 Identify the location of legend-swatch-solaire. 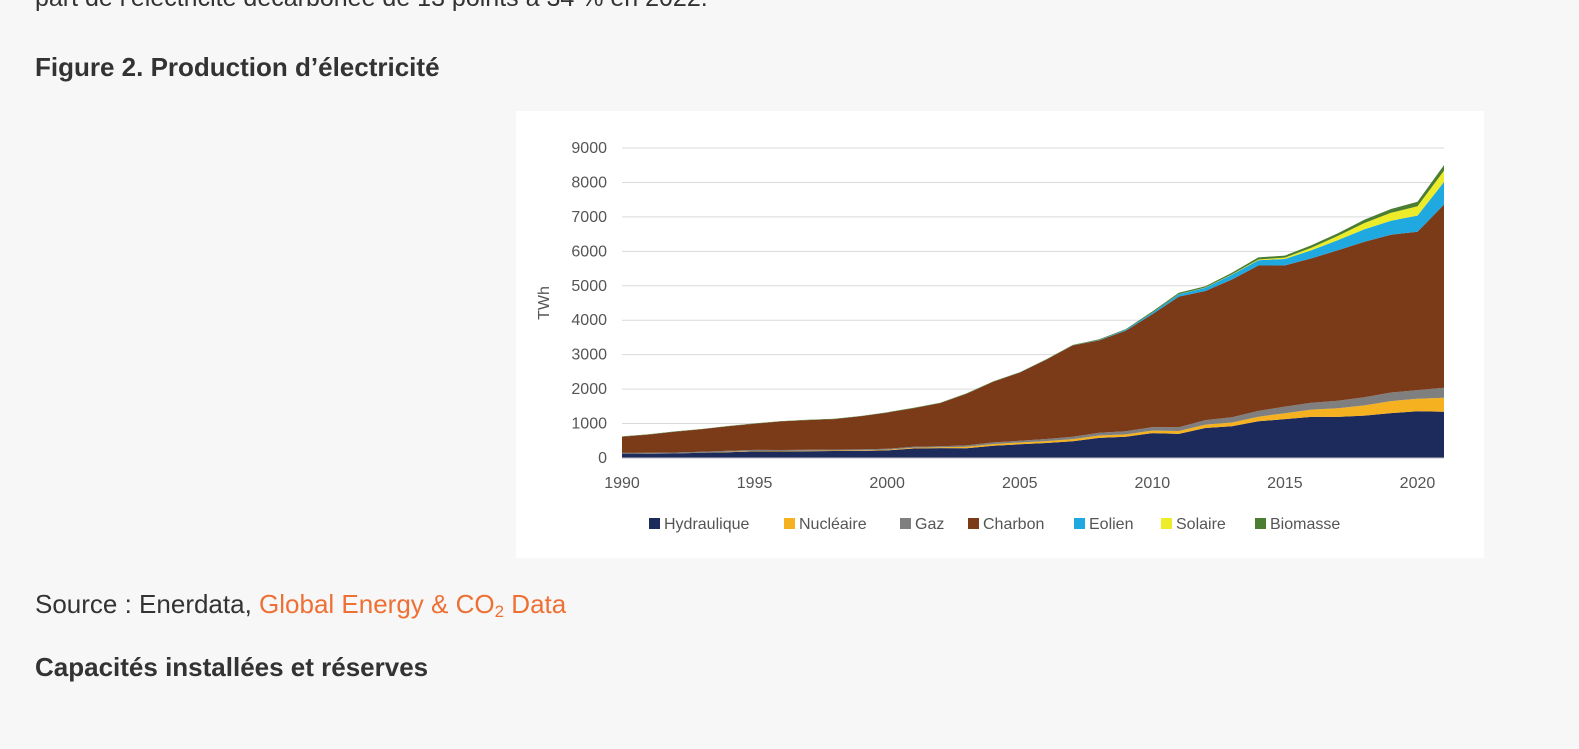
(1166, 523).